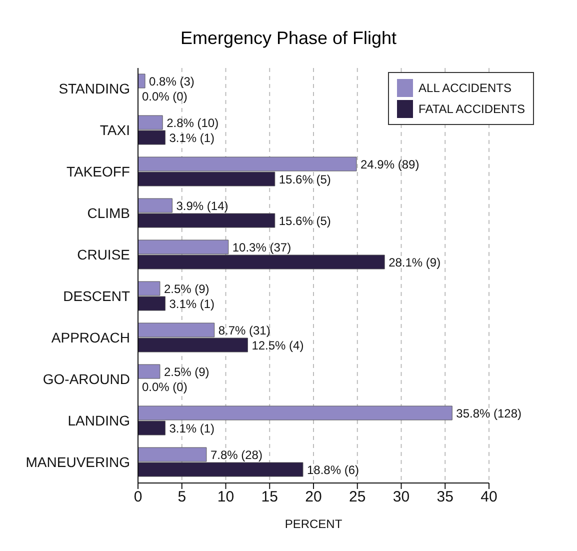  What do you see at coordinates (182, 497) in the screenshot?
I see `x-tick-label: 5` at bounding box center [182, 497].